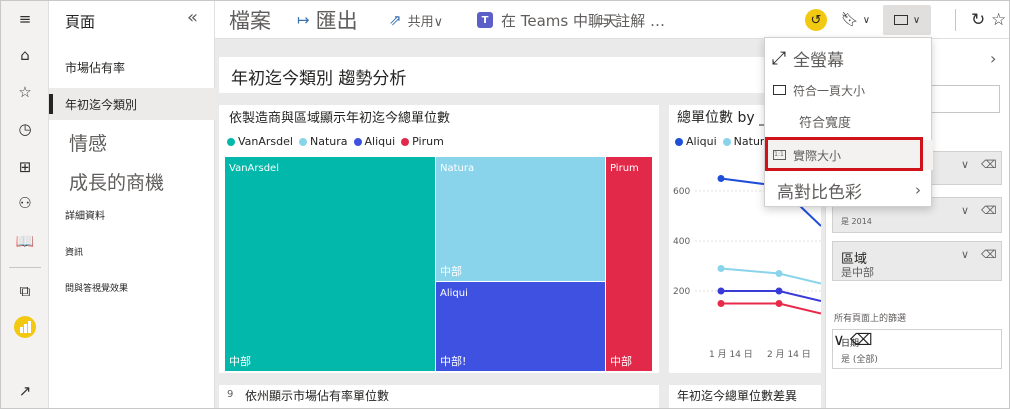  What do you see at coordinates (907, 20) in the screenshot?
I see `view-button: ∨` at bounding box center [907, 20].